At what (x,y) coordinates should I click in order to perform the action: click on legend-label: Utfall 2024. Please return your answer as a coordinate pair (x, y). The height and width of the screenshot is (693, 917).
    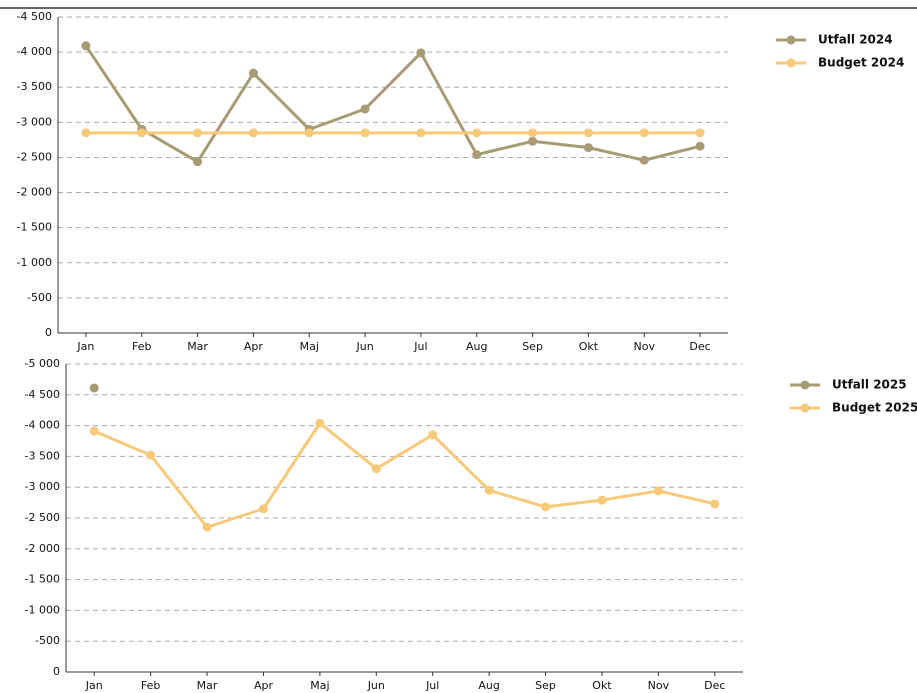
    Looking at the image, I should click on (855, 40).